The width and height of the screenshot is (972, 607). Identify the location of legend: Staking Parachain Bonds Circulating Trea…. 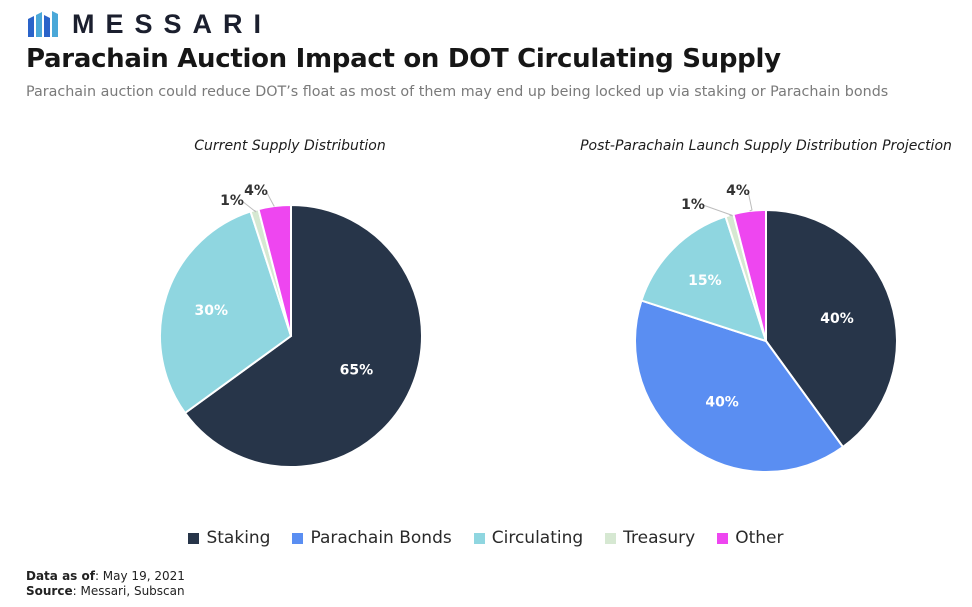
(486, 538).